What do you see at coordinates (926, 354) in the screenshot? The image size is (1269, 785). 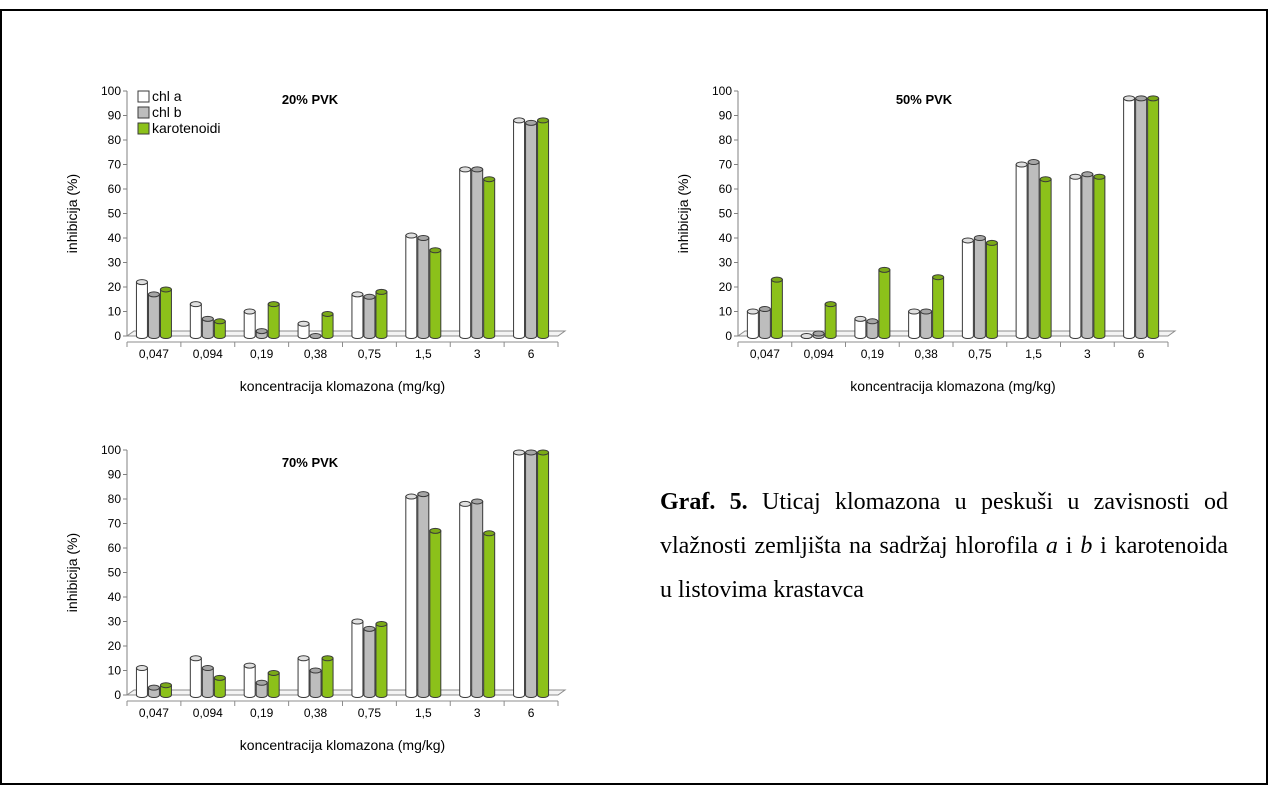 I see `x-tick-label: 0,38` at bounding box center [926, 354].